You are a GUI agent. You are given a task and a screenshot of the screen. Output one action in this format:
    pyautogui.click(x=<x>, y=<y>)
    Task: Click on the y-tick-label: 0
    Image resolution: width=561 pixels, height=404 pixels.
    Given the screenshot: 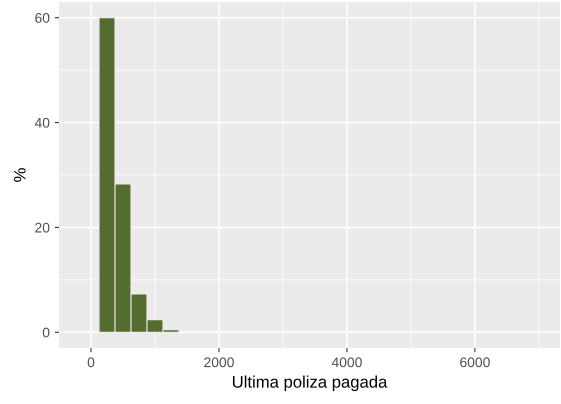 What is the action you would take?
    pyautogui.click(x=46, y=333)
    